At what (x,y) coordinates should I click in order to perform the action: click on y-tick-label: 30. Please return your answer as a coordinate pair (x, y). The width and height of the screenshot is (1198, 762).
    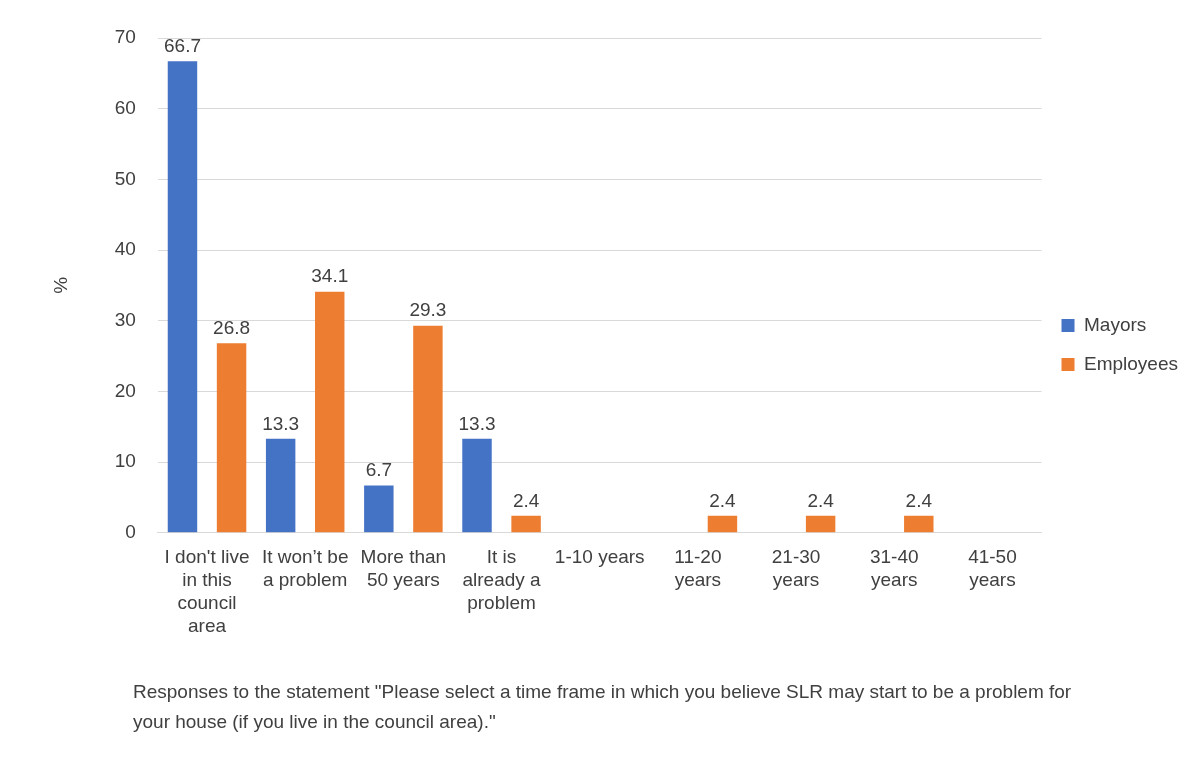
    Looking at the image, I should click on (125, 319).